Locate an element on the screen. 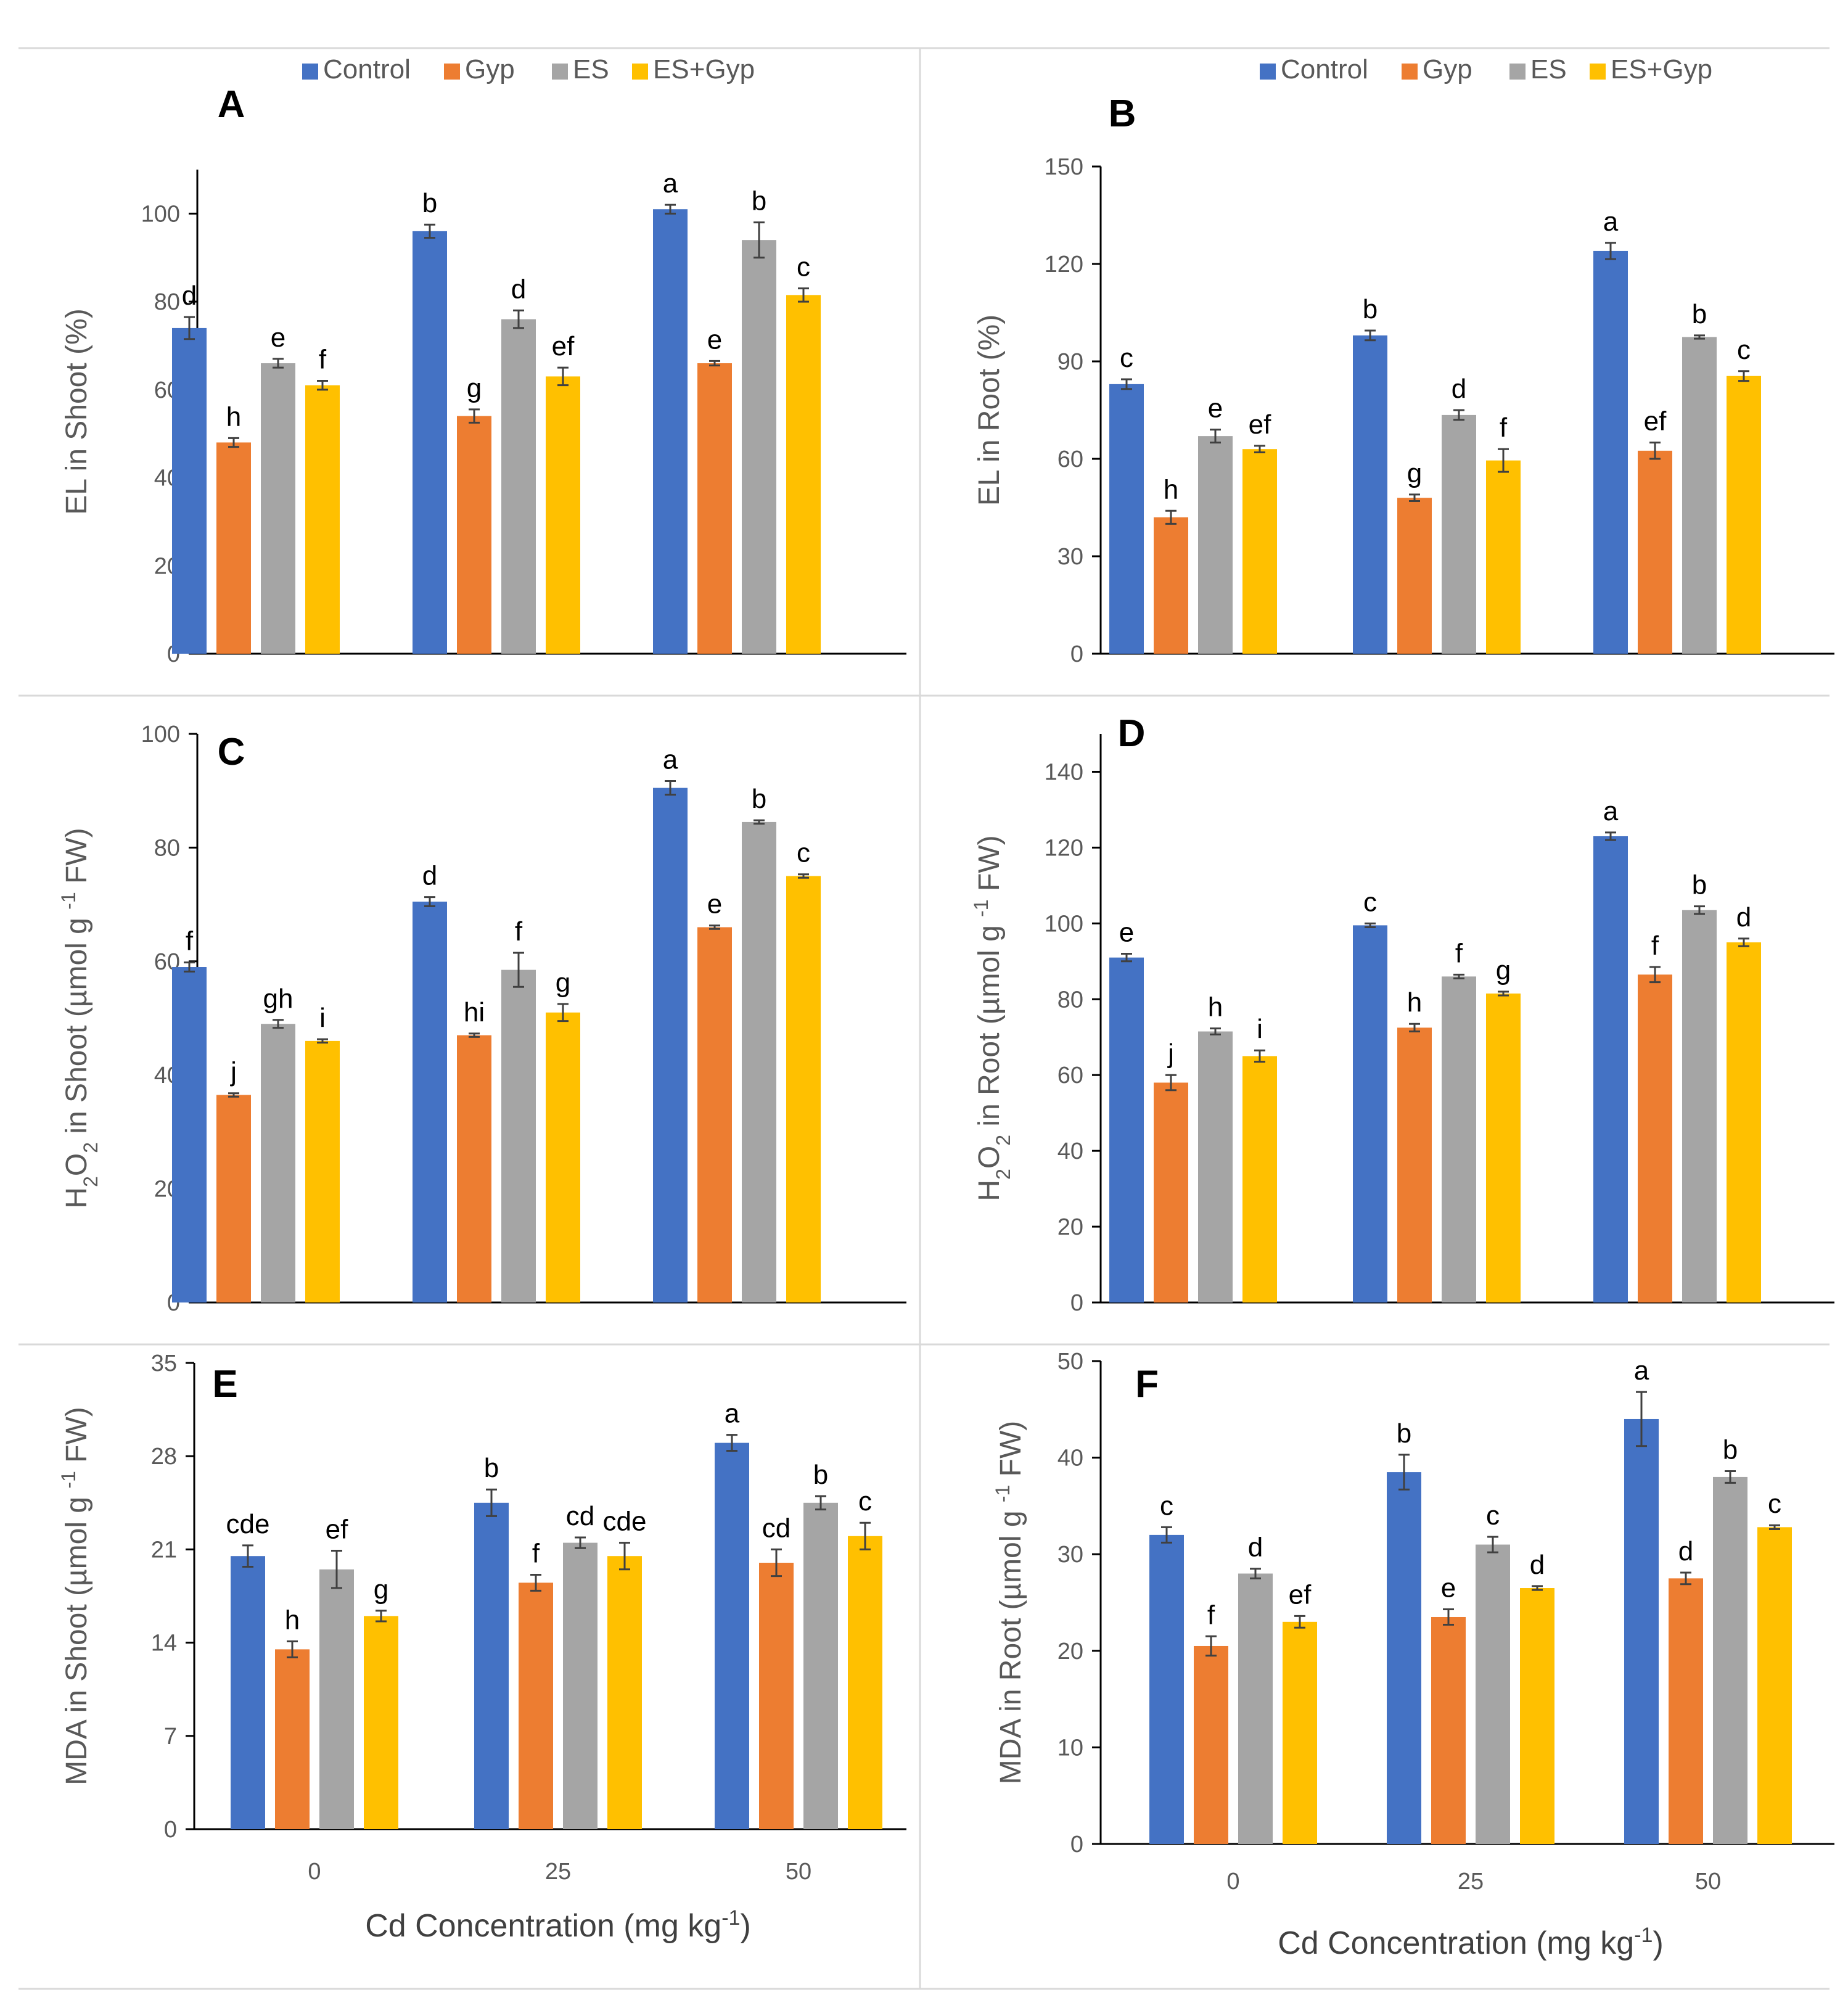 The height and width of the screenshot is (2008, 1848). significance-letter: ef is located at coordinates (563, 346).